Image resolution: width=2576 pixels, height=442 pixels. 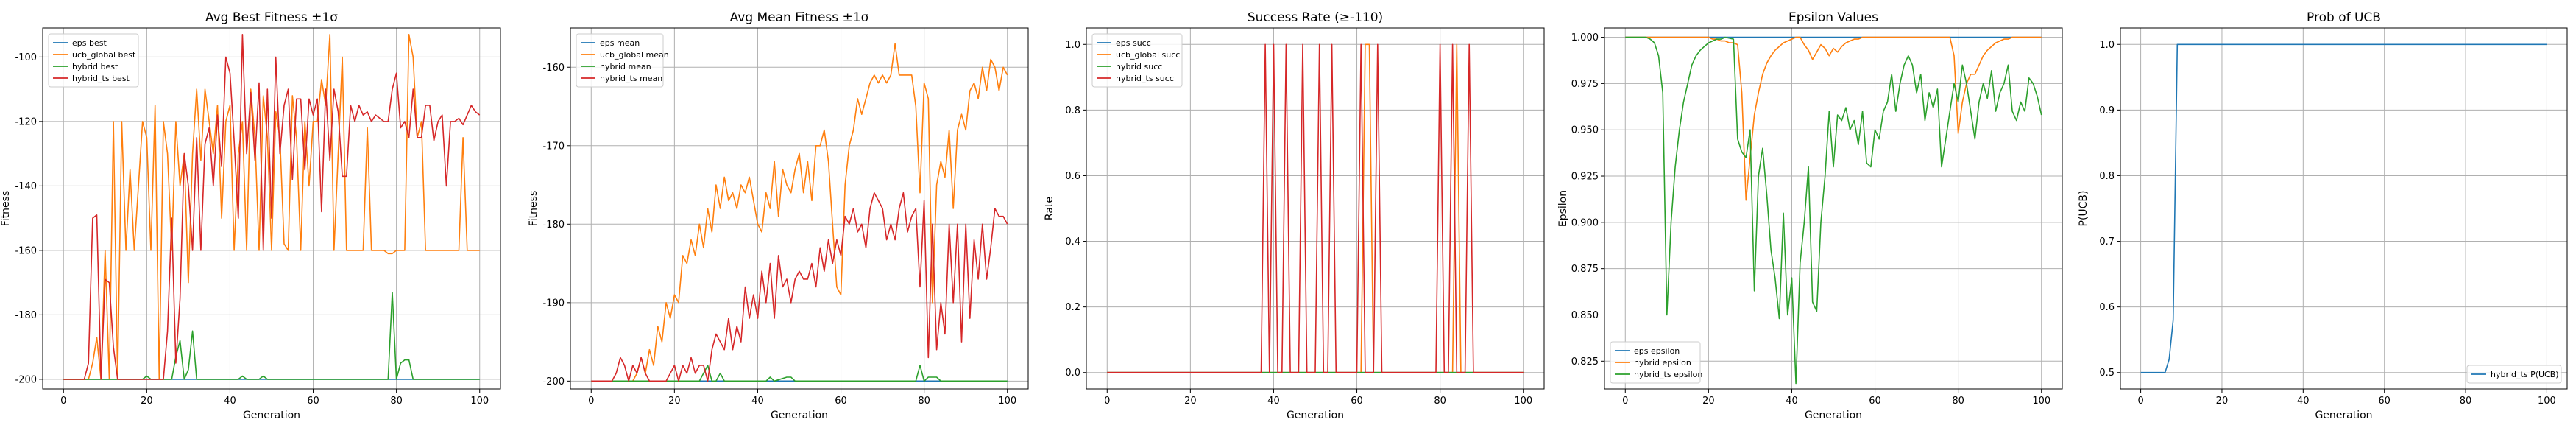 What do you see at coordinates (1833, 17) in the screenshot?
I see `chart-title: Epsilon Values` at bounding box center [1833, 17].